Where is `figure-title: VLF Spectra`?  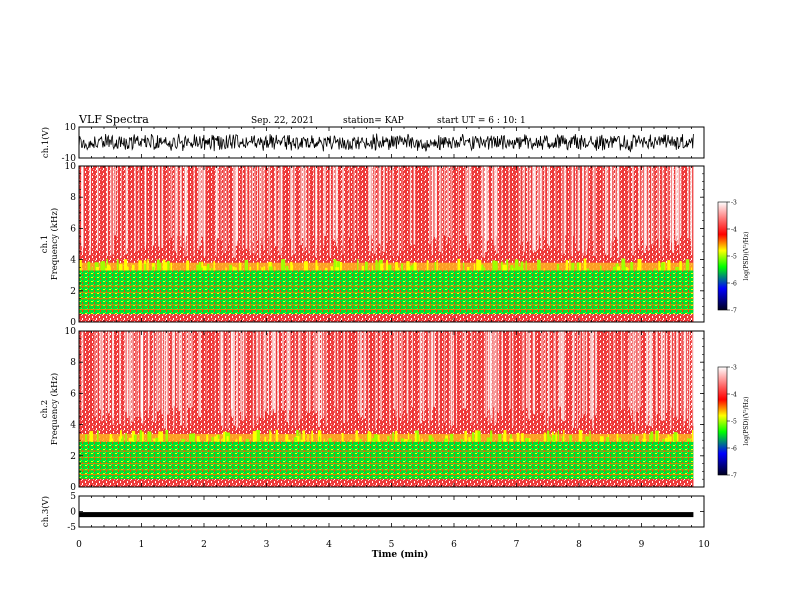 figure-title: VLF Spectra is located at coordinates (113, 119).